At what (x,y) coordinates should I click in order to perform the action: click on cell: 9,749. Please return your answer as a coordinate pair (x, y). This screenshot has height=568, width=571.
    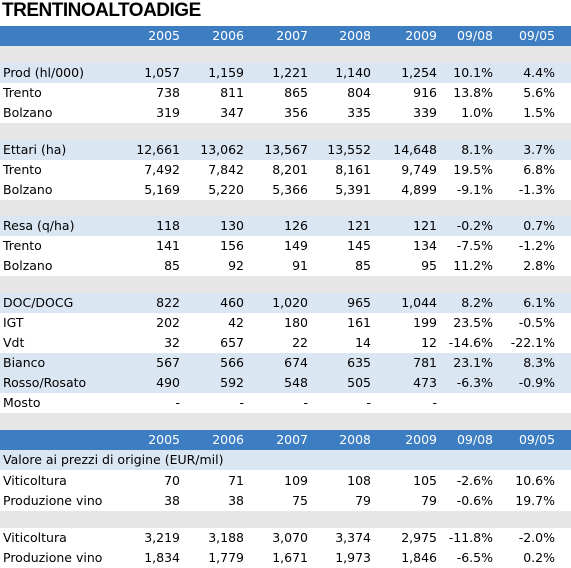
    Looking at the image, I should click on (419, 169).